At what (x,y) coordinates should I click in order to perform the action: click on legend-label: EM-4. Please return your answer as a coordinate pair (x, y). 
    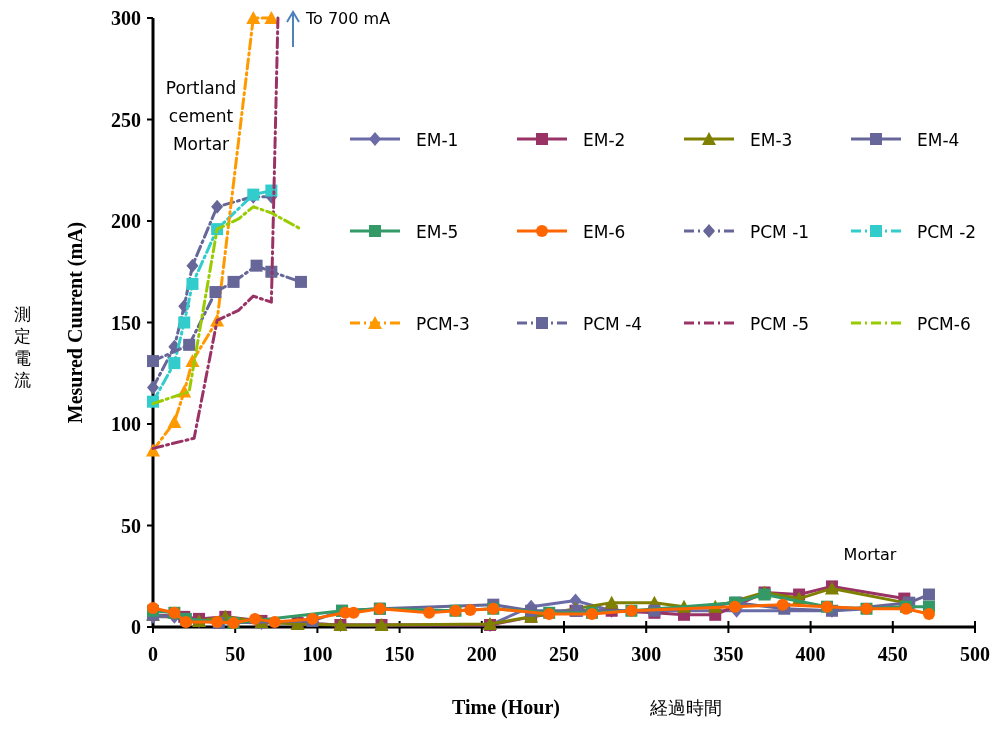
    Looking at the image, I should click on (938, 140).